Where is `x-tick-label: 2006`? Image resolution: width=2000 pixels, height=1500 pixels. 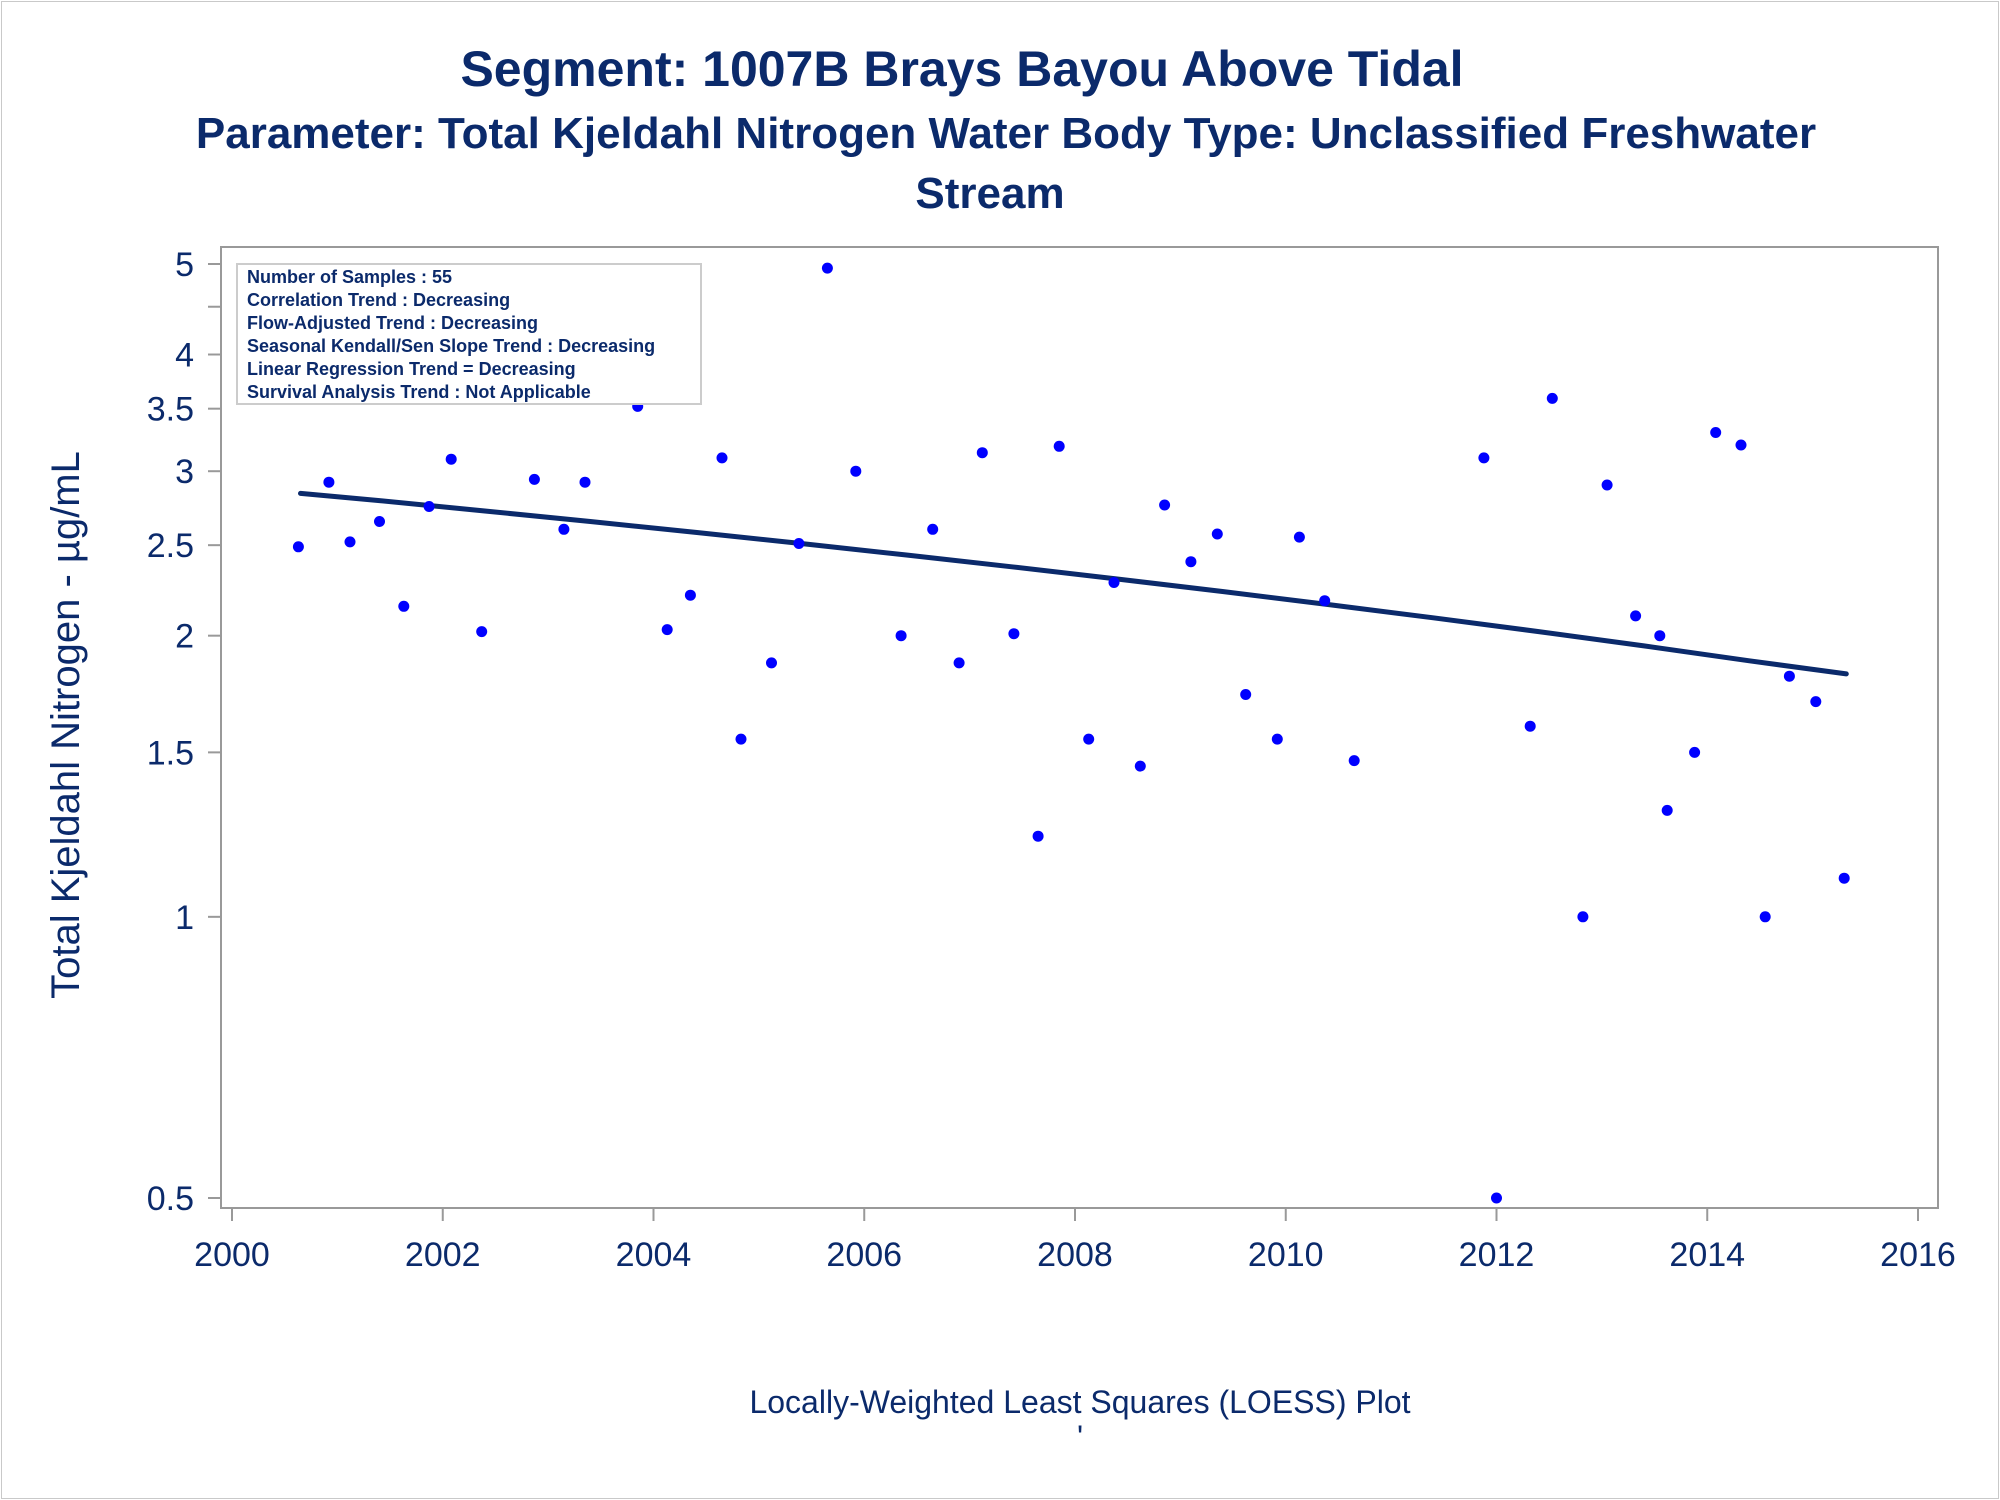
x-tick-label: 2006 is located at coordinates (864, 1255).